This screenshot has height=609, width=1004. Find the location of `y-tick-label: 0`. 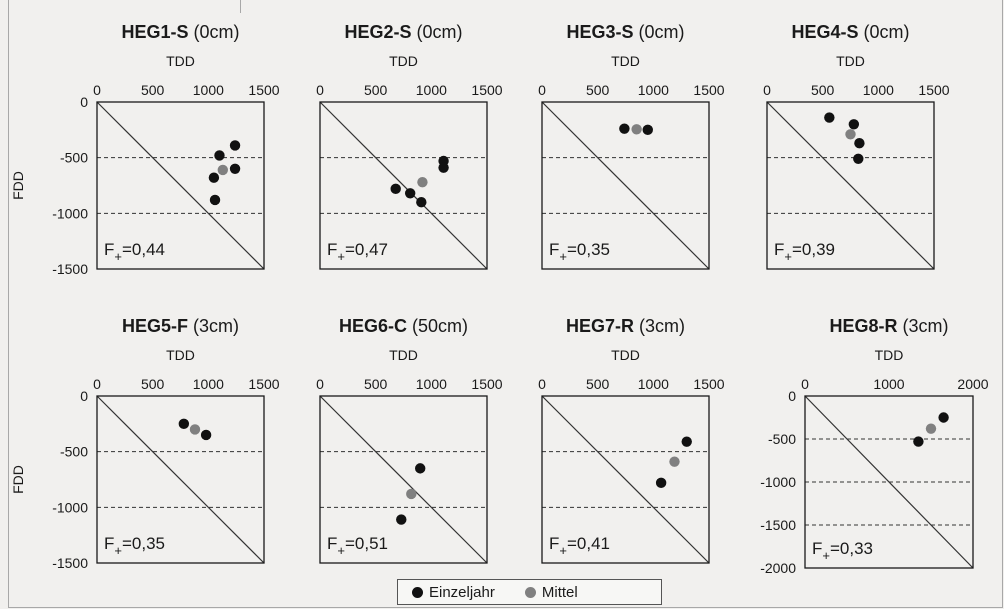

y-tick-label: 0 is located at coordinates (84, 396).